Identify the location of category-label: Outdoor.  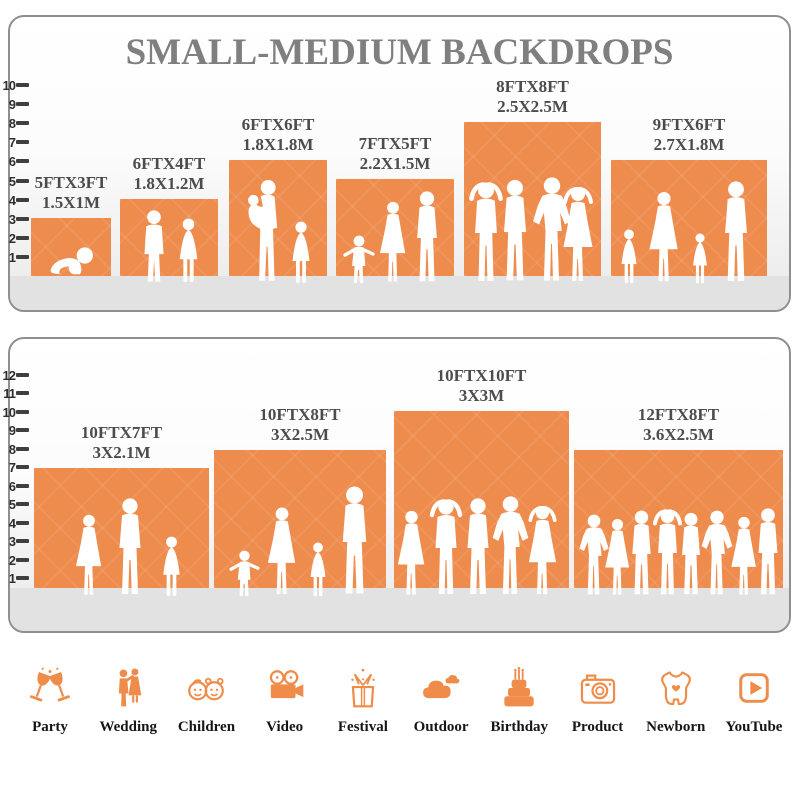
(441, 727).